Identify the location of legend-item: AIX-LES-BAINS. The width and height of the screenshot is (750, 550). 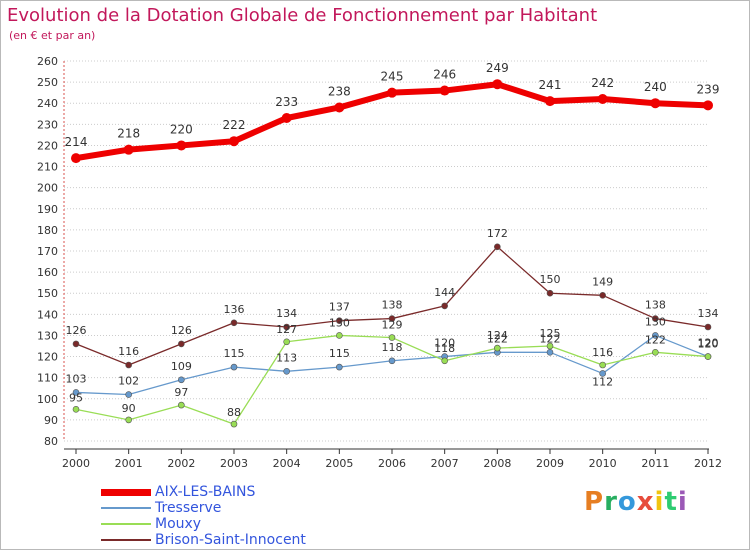
(231, 493).